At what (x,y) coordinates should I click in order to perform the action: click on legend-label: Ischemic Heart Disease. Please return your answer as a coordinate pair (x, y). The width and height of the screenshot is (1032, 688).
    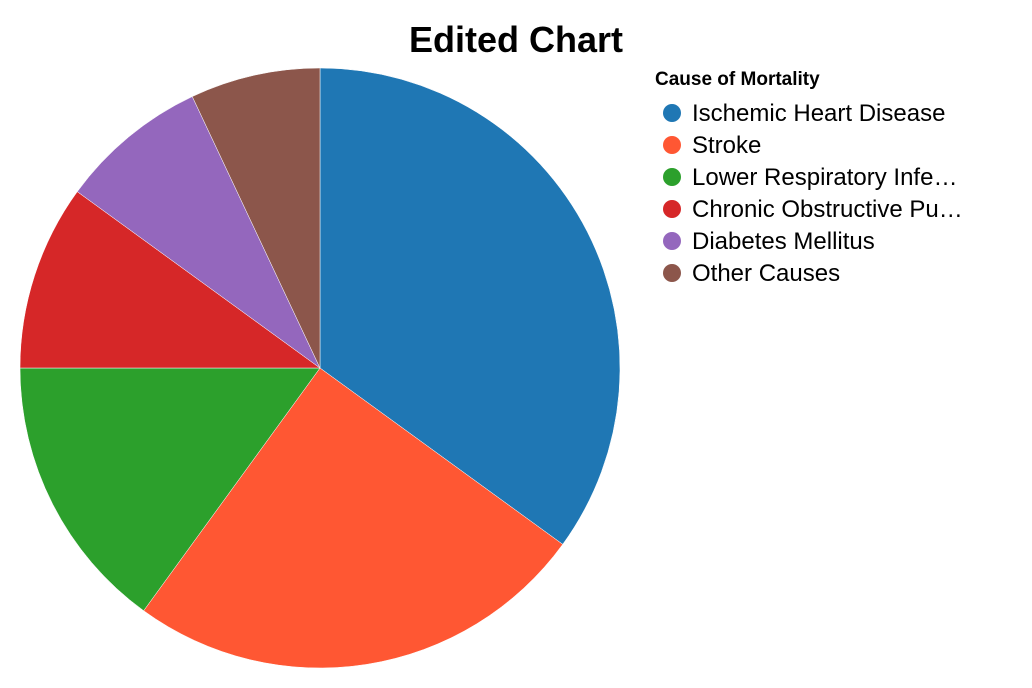
    Looking at the image, I should click on (818, 113).